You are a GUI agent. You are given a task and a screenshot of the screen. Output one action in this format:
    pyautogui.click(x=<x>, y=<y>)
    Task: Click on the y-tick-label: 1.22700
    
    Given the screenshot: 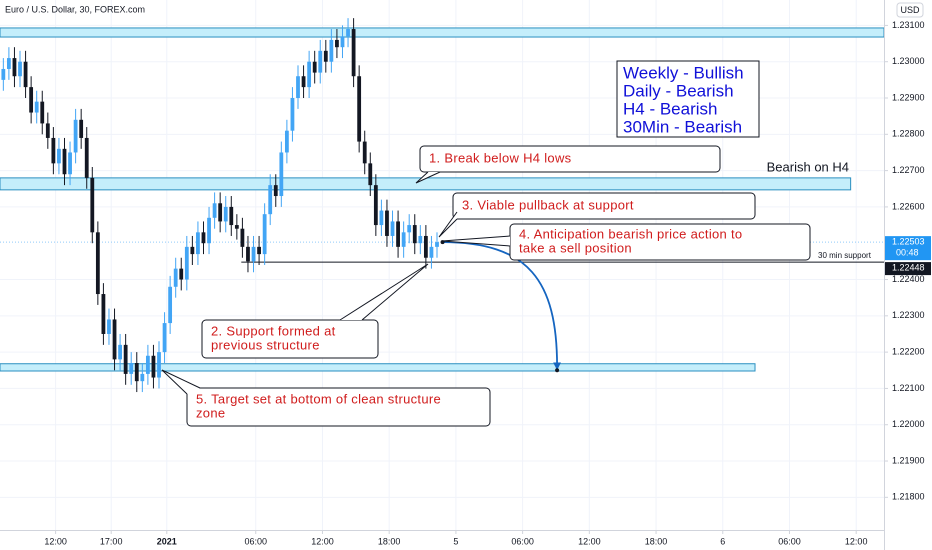 What is the action you would take?
    pyautogui.click(x=908, y=170)
    